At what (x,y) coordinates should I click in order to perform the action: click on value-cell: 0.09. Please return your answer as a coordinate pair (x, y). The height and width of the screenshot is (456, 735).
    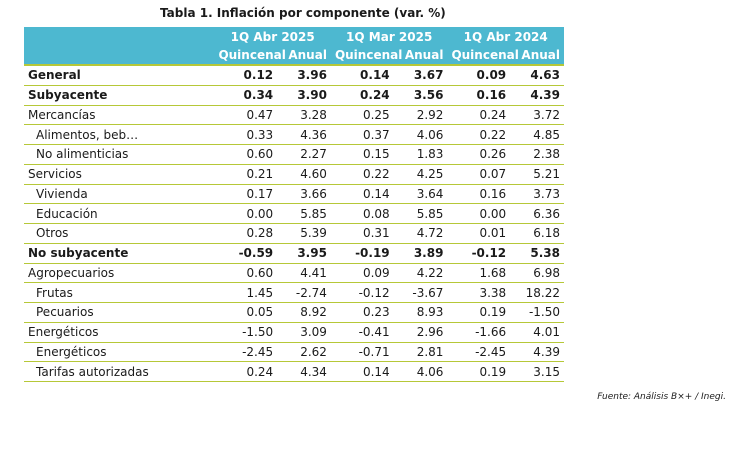
    Looking at the image, I should click on (362, 273).